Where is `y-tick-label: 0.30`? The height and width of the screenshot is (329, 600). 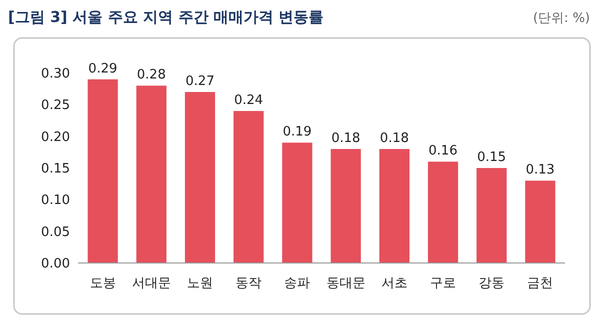 y-tick-label: 0.30 is located at coordinates (55, 74).